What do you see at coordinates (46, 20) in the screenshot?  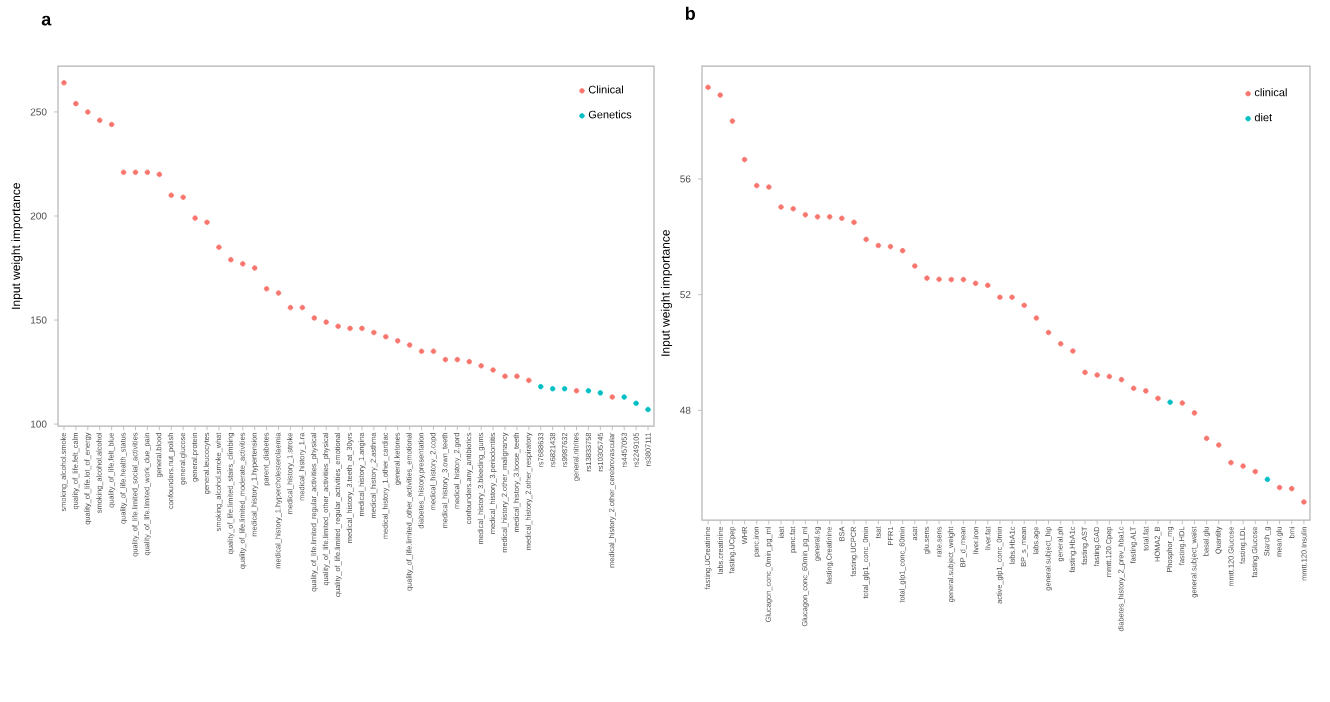 I see `chart-title: a` at bounding box center [46, 20].